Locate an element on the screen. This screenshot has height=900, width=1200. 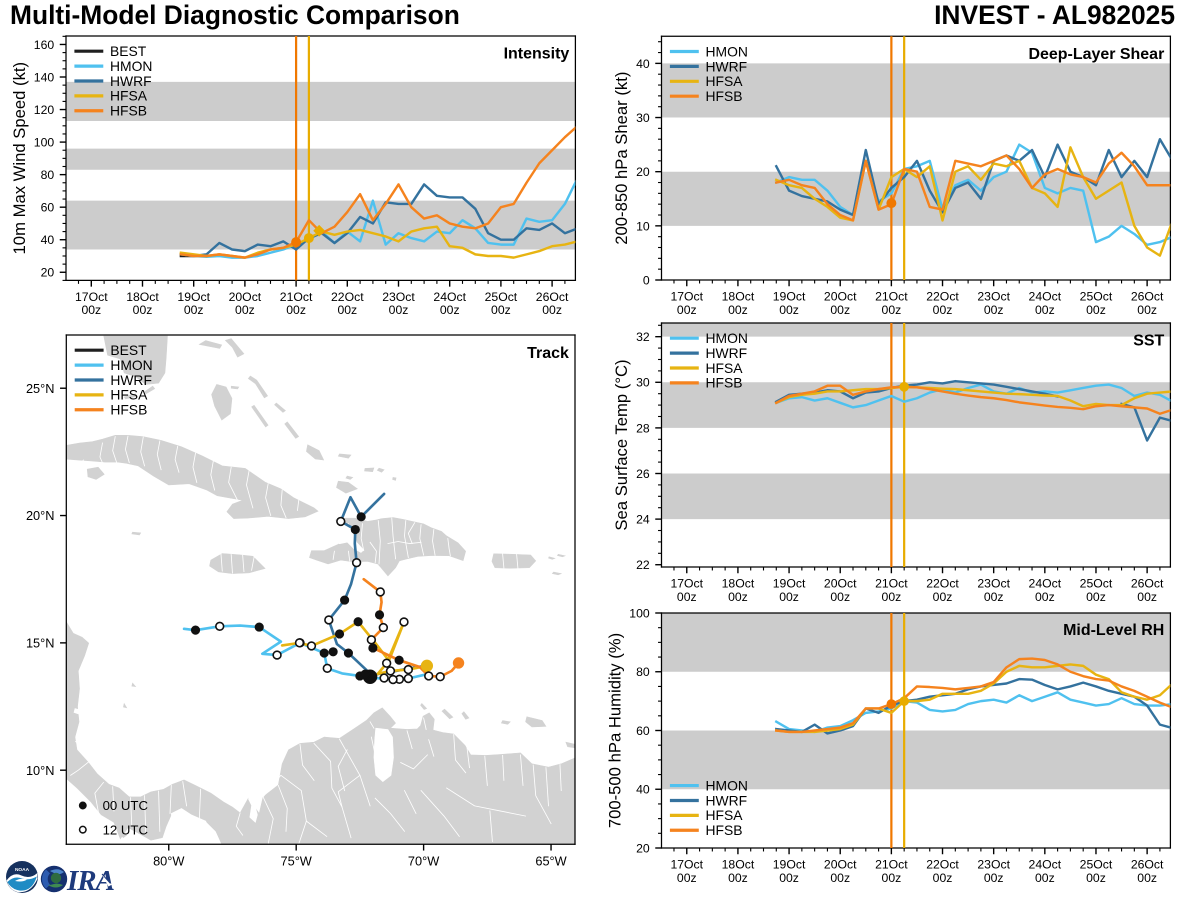
svg-text: 120 is located at coordinates (44, 110).